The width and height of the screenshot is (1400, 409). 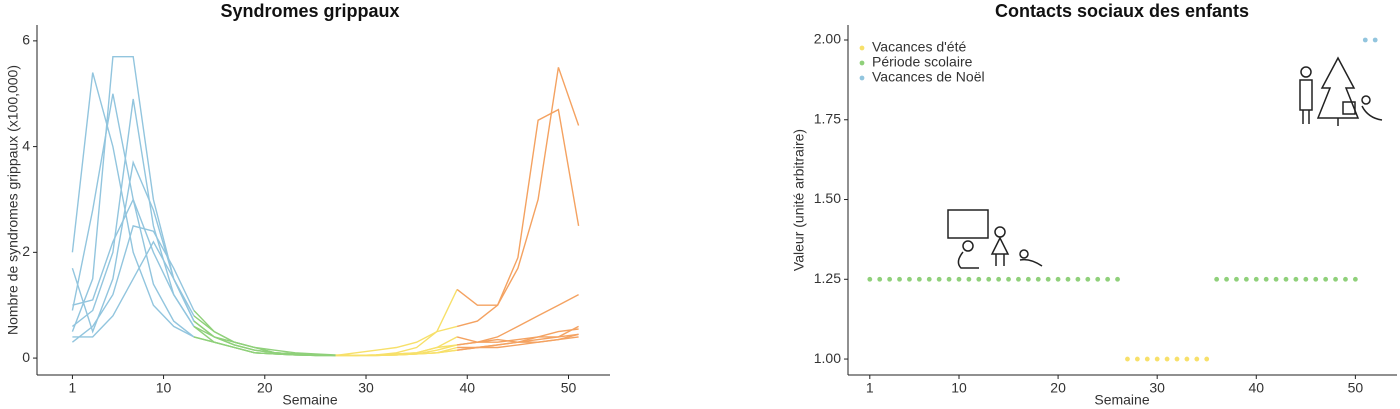 I want to click on legend-label: Période scolaire, so click(x=922, y=62).